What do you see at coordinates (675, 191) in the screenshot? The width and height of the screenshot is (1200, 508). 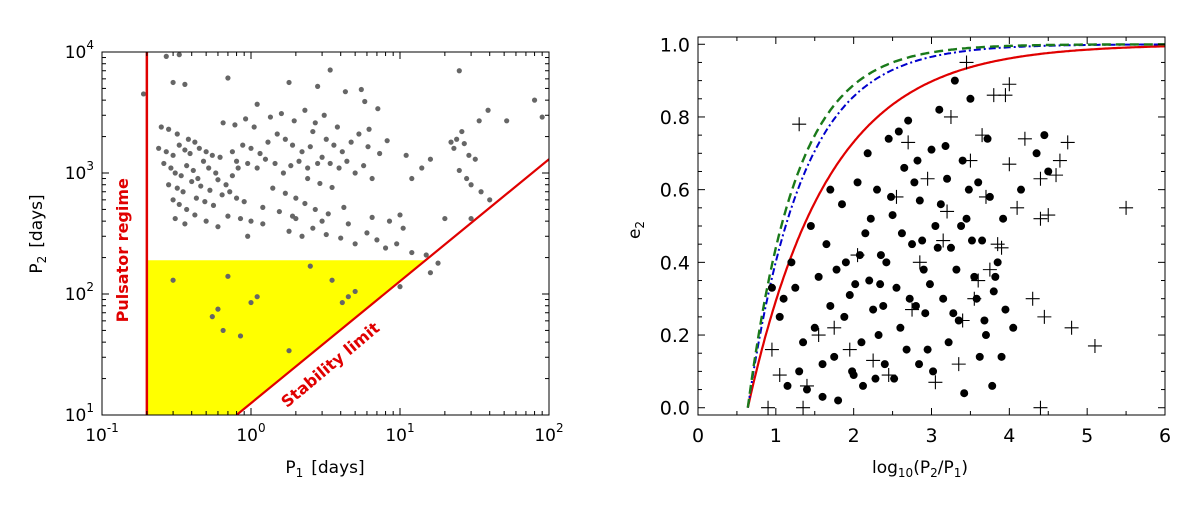 I see `y-tick-label: 0.6` at bounding box center [675, 191].